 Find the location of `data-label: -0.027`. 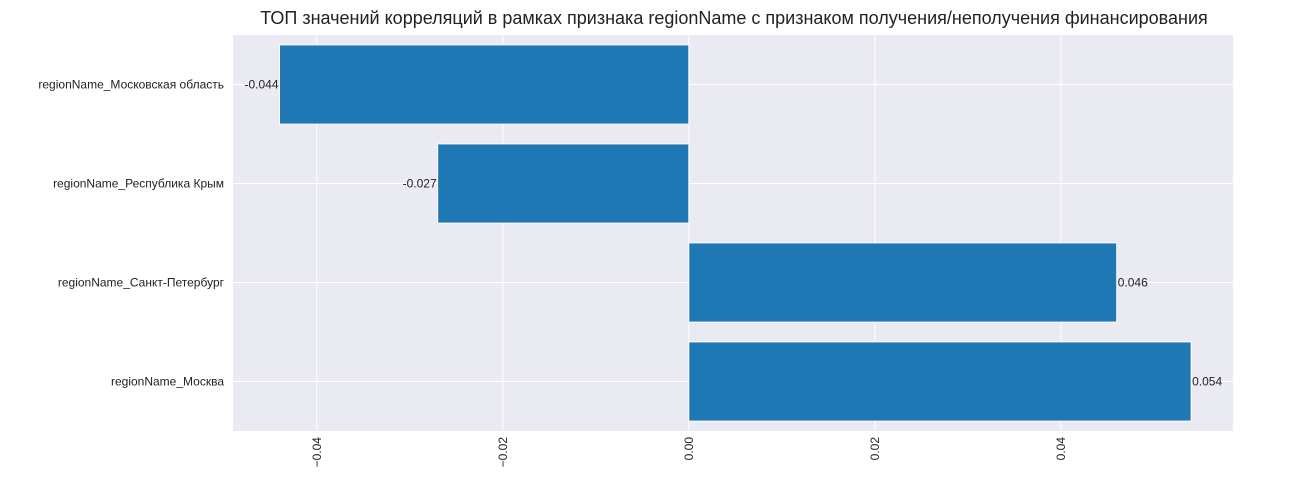

data-label: -0.027 is located at coordinates (420, 184).